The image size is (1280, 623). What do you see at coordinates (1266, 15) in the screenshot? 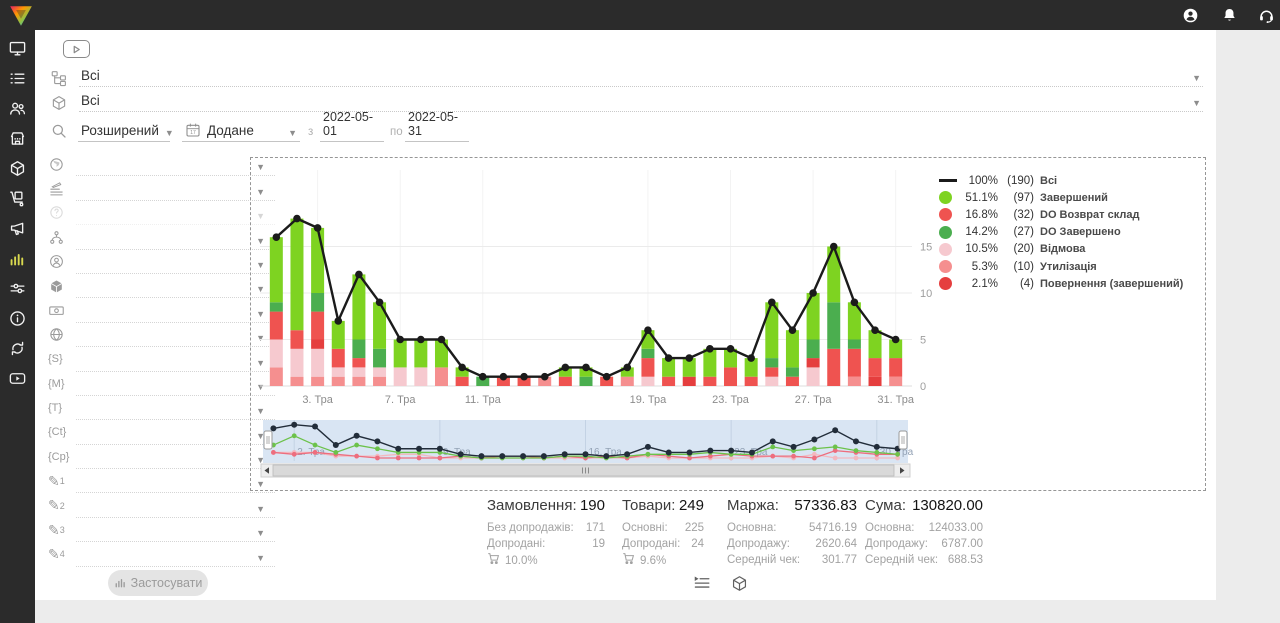
I see `support-headset-icon` at bounding box center [1266, 15].